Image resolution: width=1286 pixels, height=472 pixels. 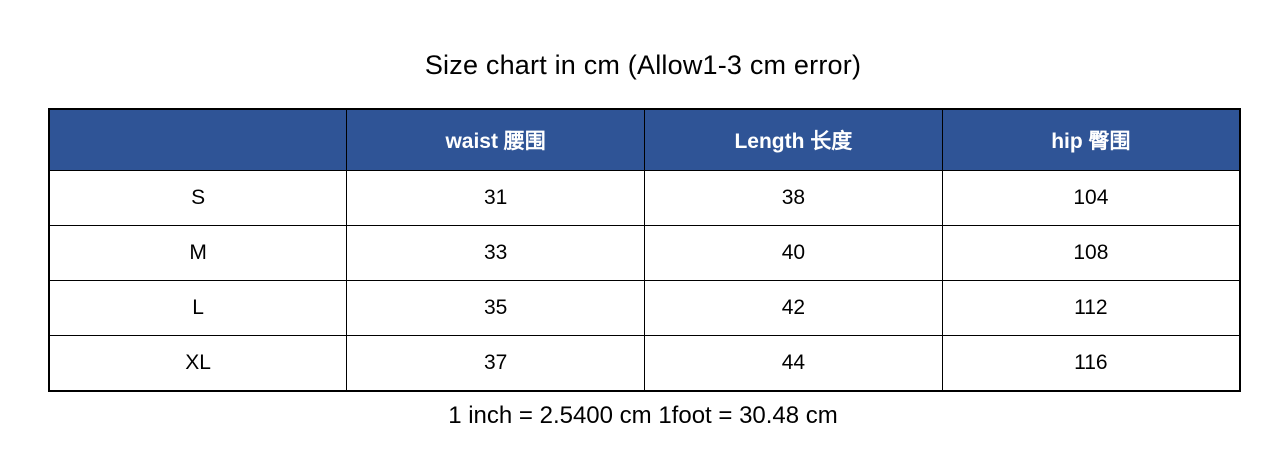 What do you see at coordinates (793, 253) in the screenshot?
I see `length-cell: 40` at bounding box center [793, 253].